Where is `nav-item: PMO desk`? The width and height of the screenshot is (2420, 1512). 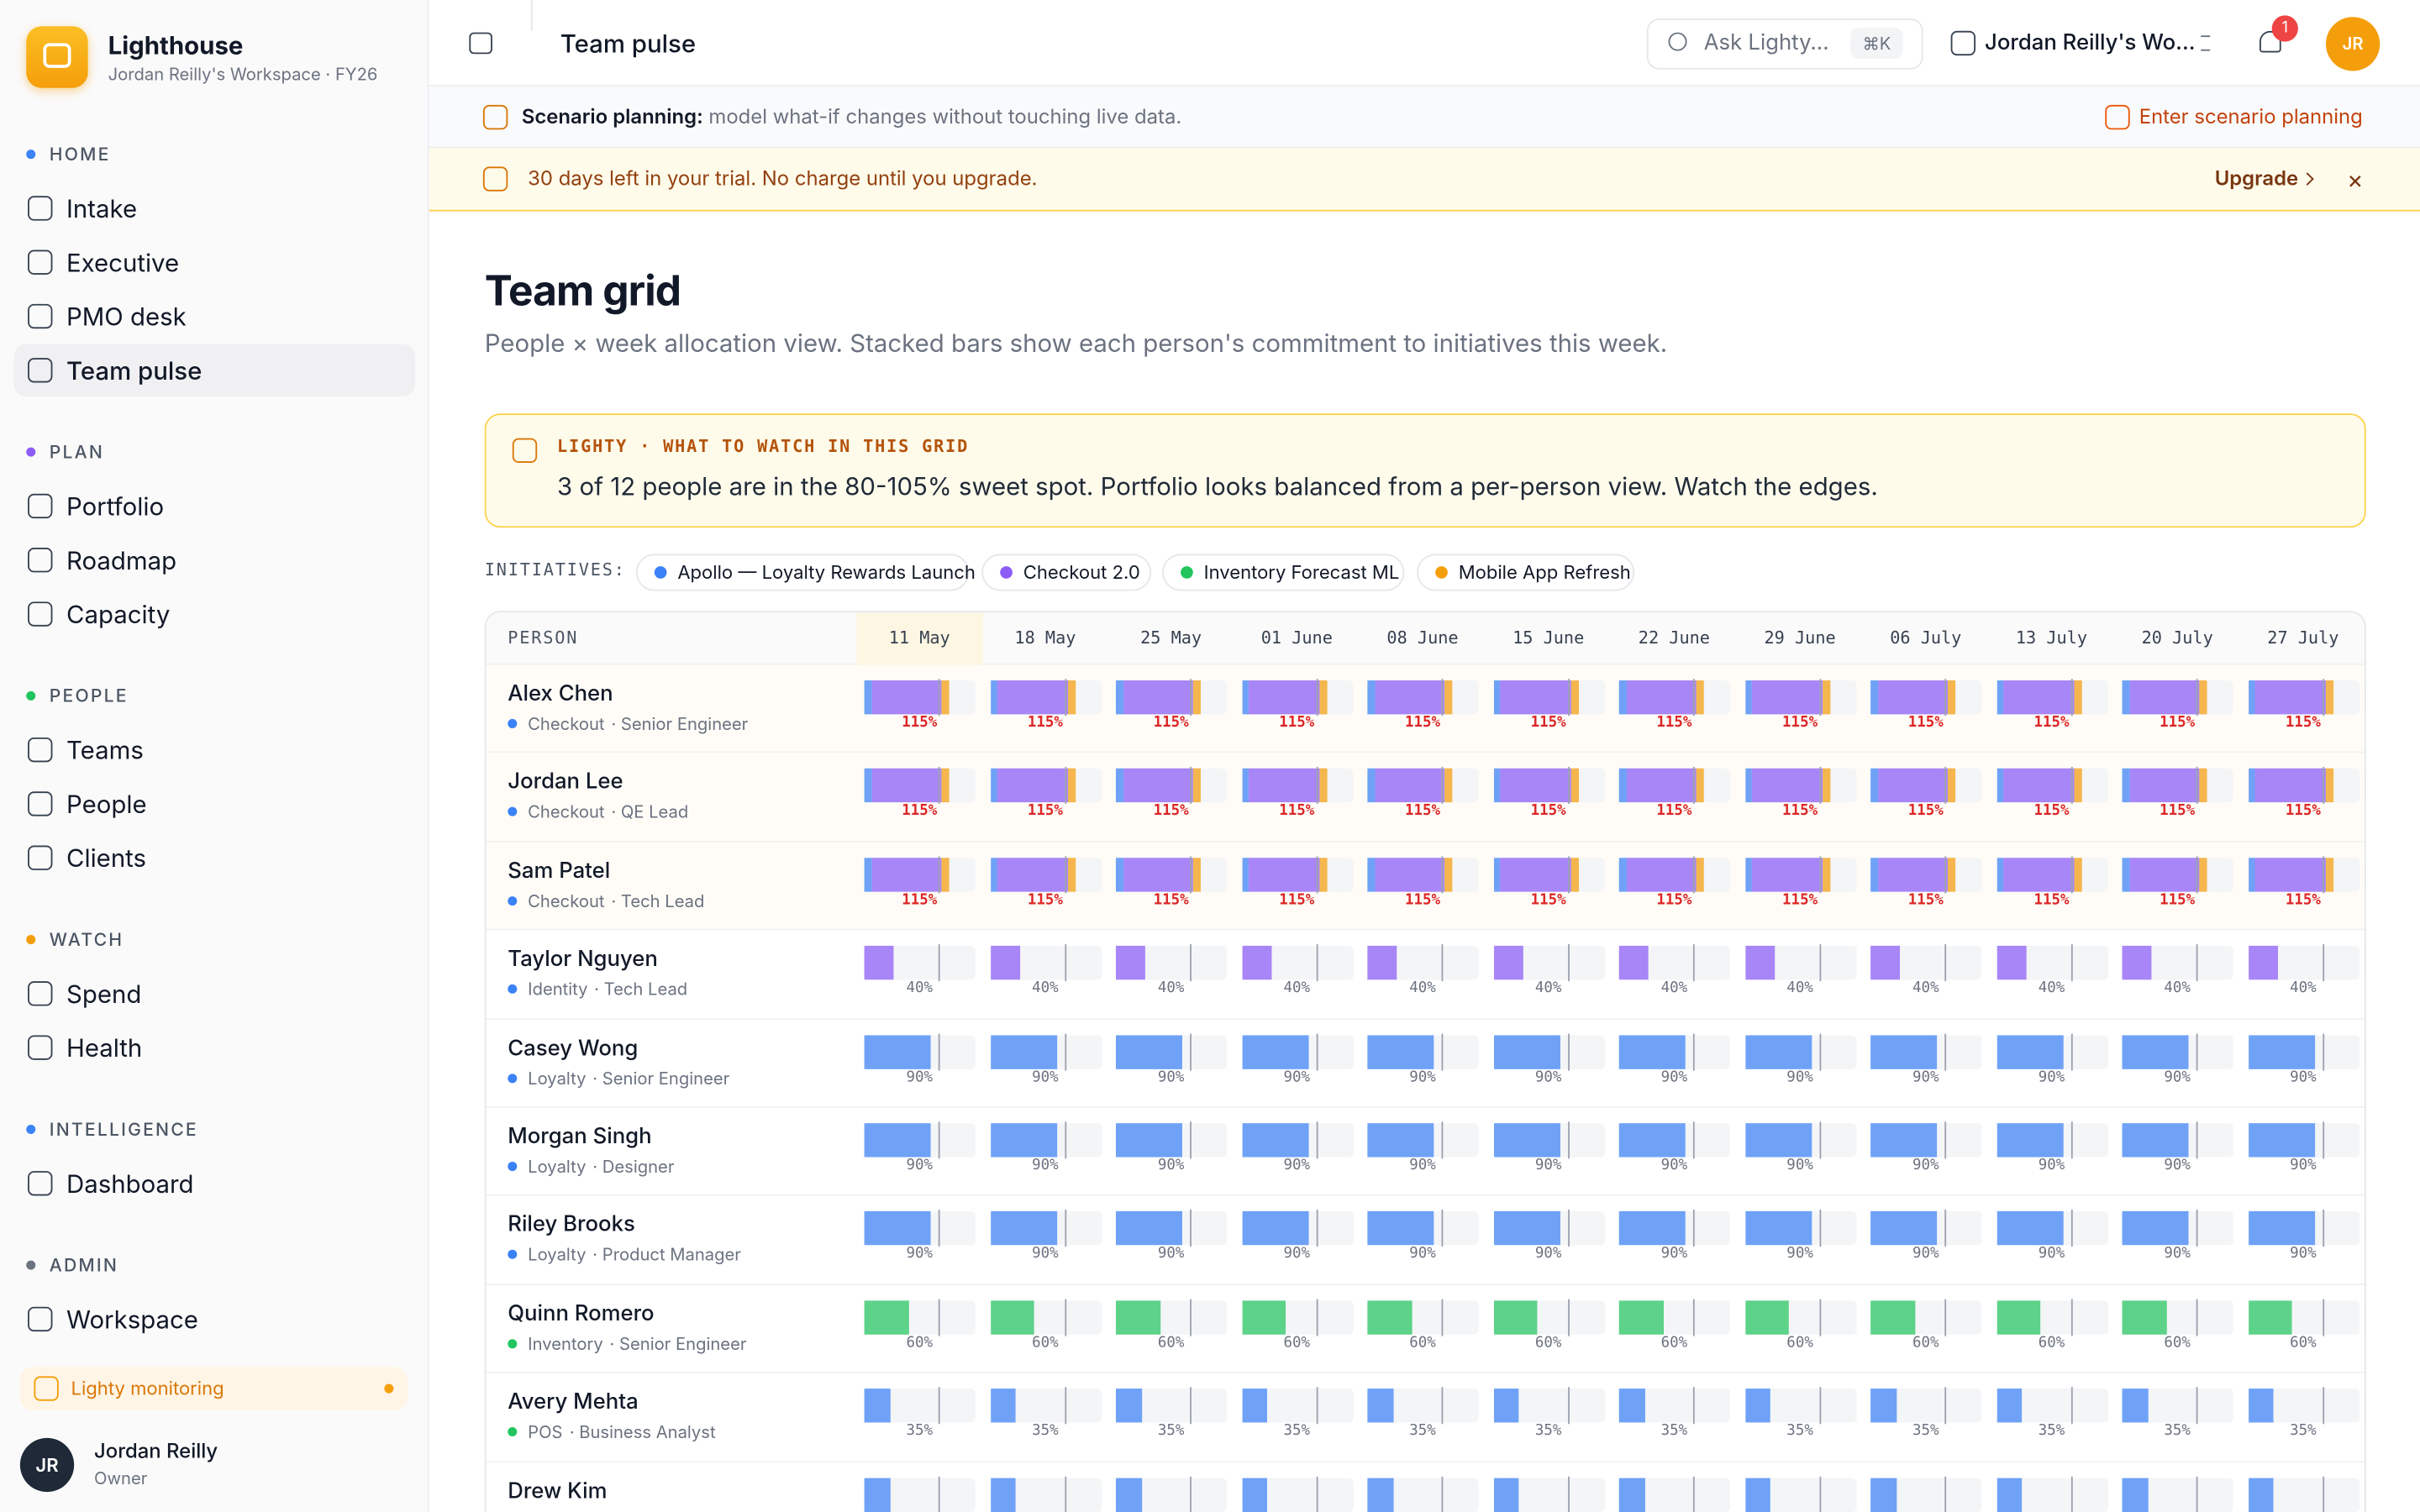
nav-item: PMO desk is located at coordinates (127, 316).